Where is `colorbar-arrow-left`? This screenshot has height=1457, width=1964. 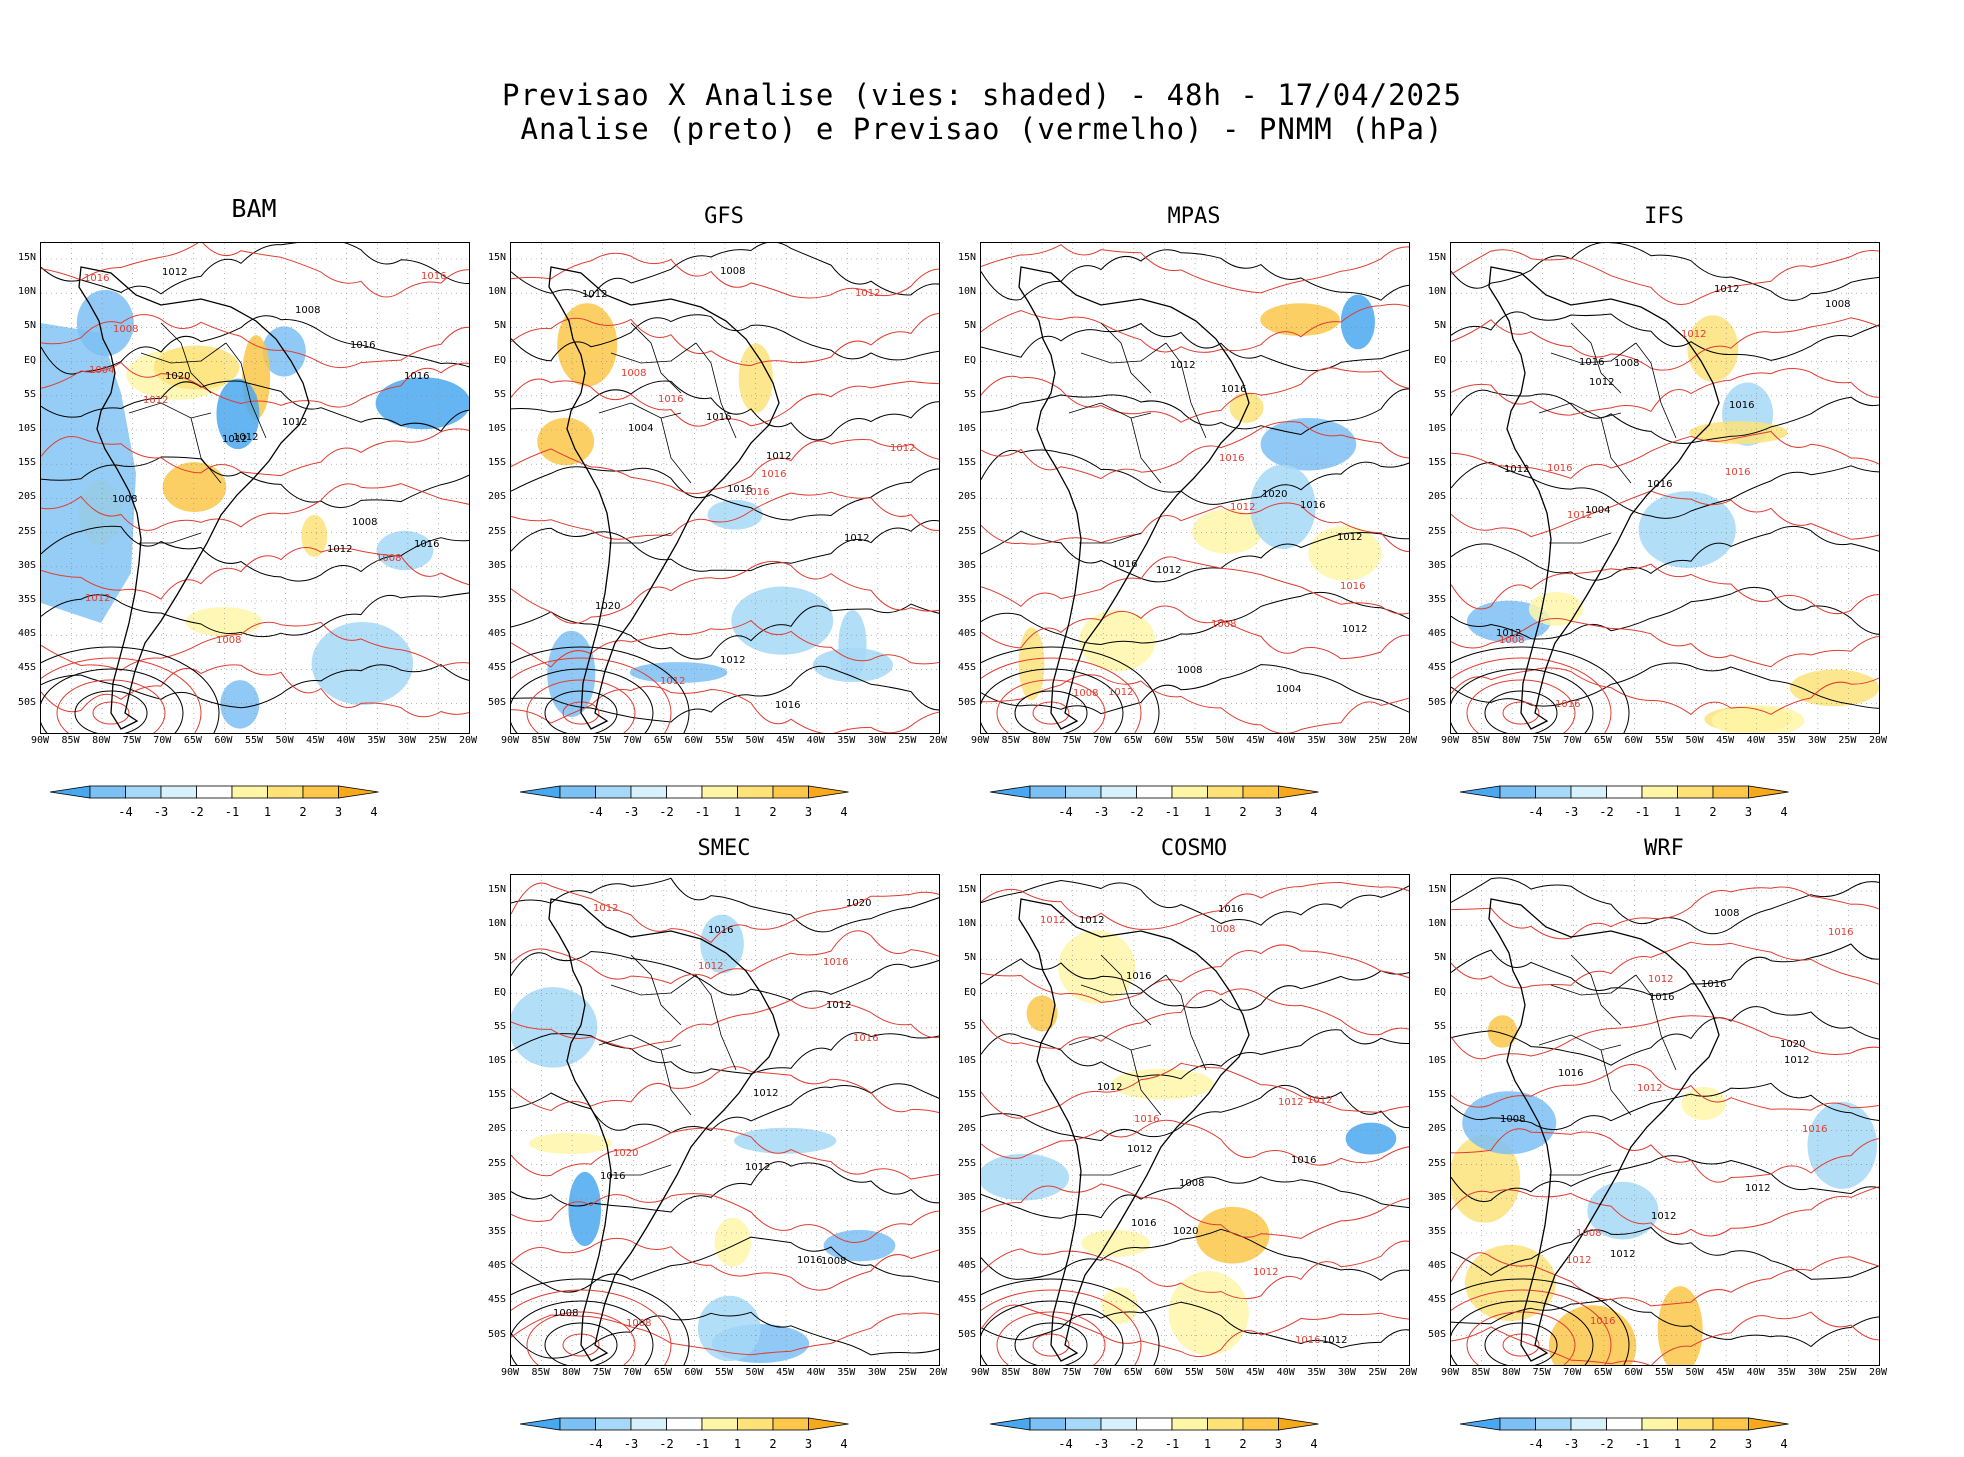 colorbar-arrow-left is located at coordinates (70, 792).